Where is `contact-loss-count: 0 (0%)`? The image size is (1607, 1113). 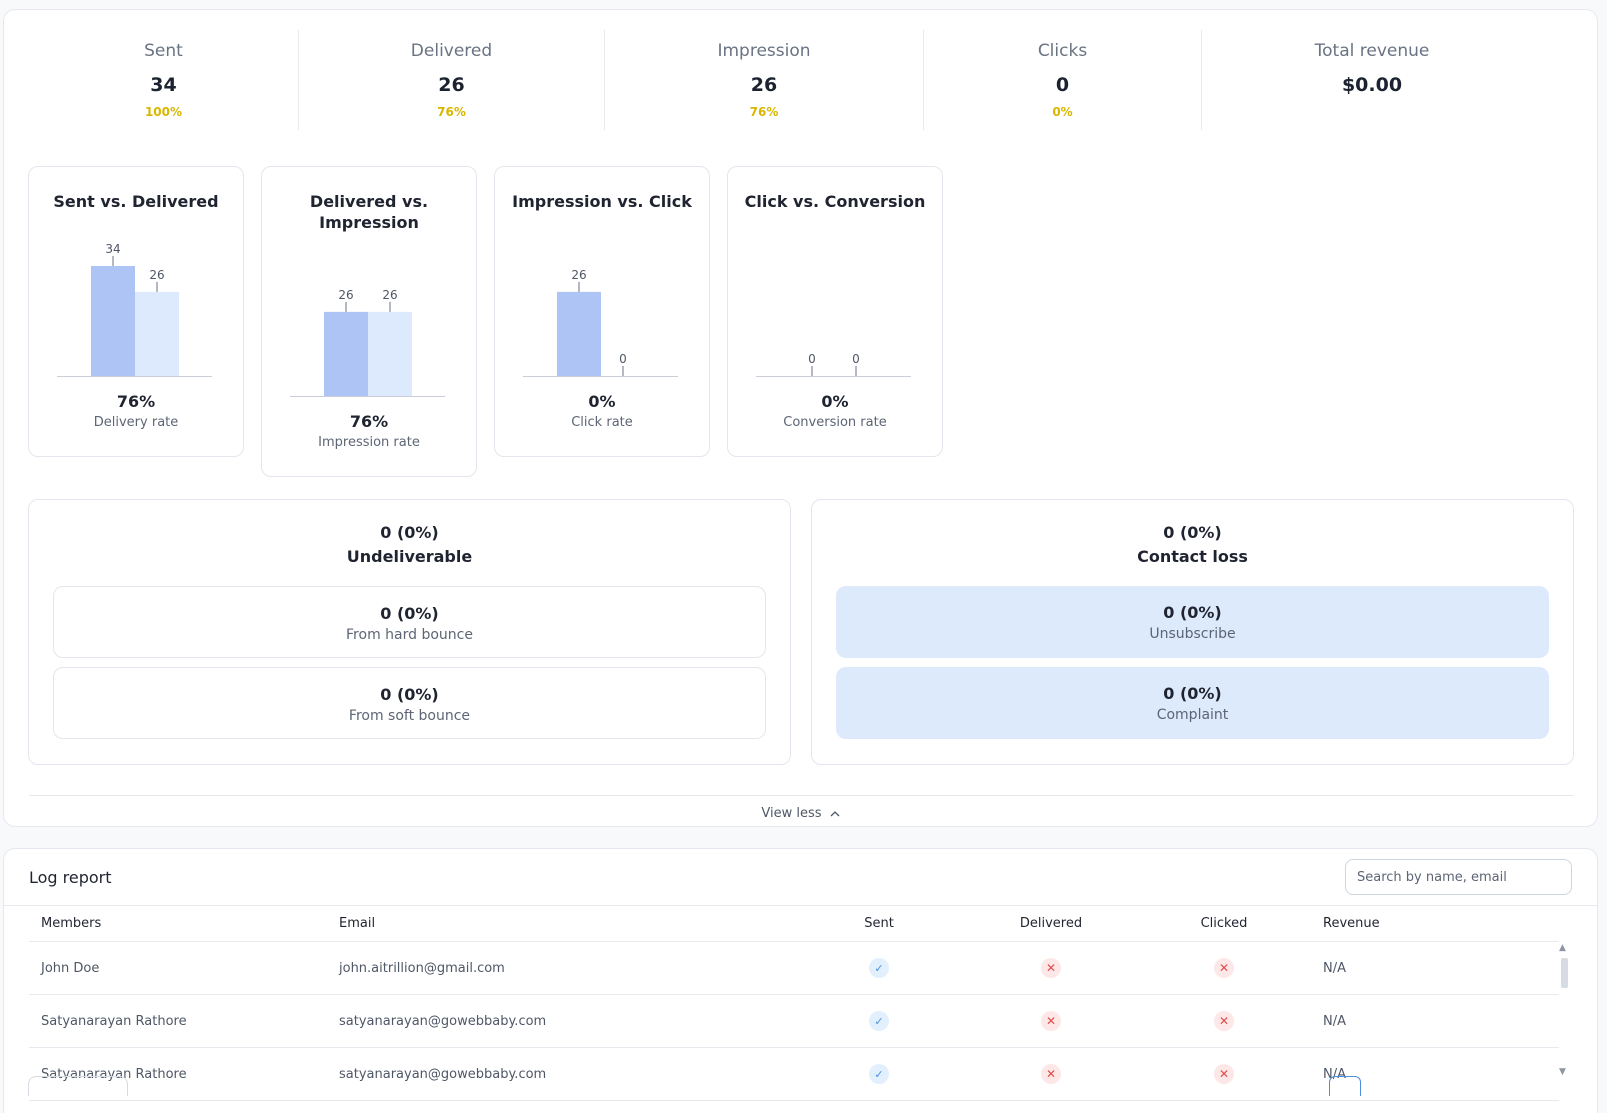
contact-loss-count: 0 (0%) is located at coordinates (1192, 532).